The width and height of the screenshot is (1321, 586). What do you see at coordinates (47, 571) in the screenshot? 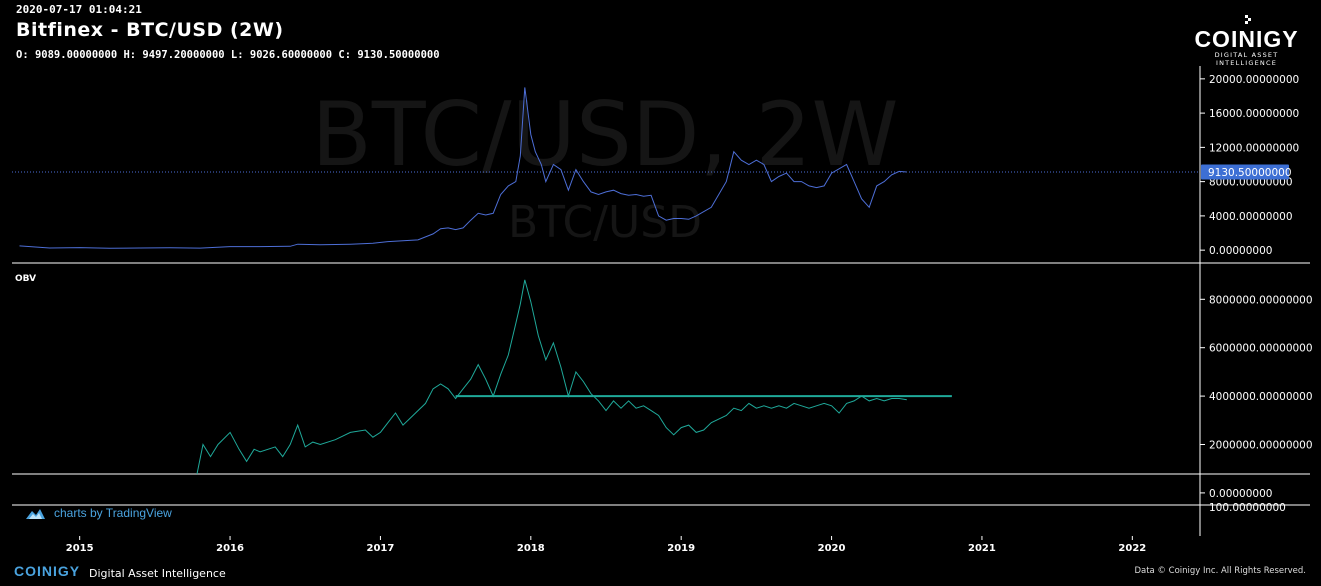
I see `footer-coinigy-logo: COINIGY` at bounding box center [47, 571].